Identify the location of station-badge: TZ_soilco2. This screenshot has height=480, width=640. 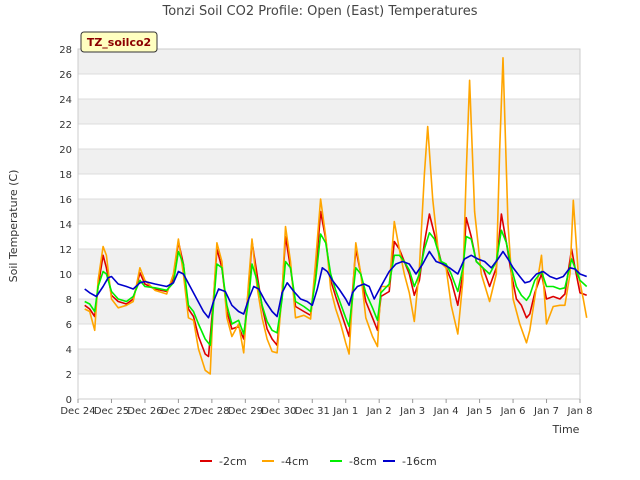
(119, 42).